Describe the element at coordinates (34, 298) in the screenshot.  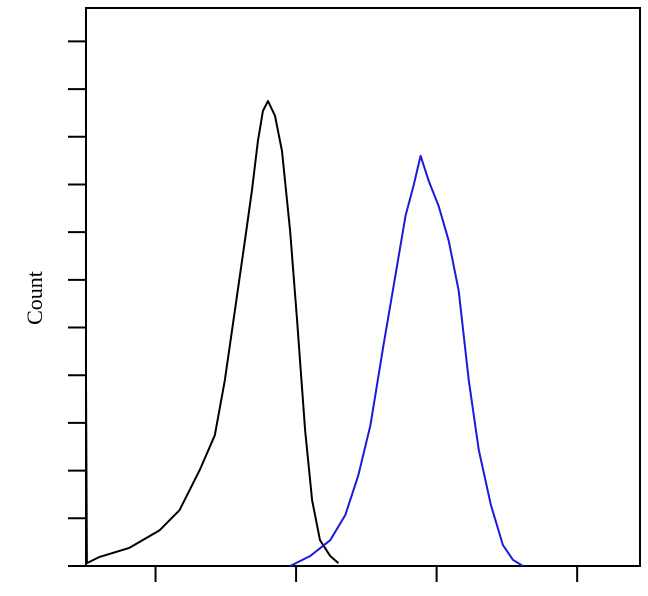
I see `y-axis-label: Count` at that location.